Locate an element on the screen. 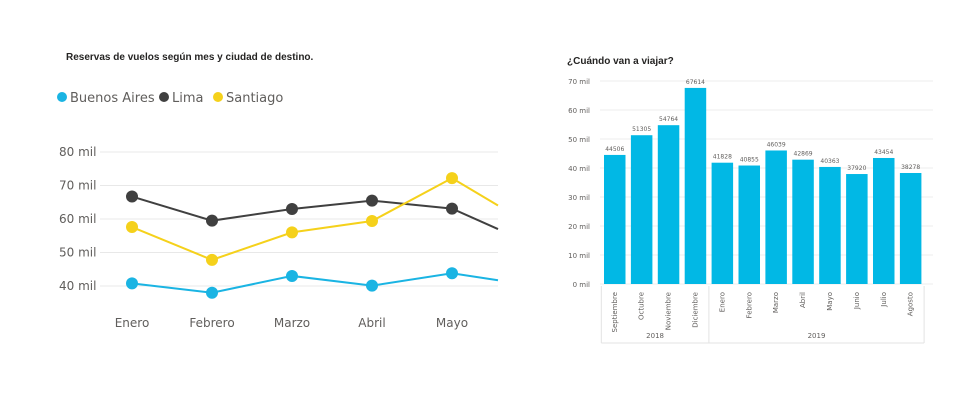 This screenshot has height=400, width=980. bar-x-tick-label: Noviembre is located at coordinates (669, 311).